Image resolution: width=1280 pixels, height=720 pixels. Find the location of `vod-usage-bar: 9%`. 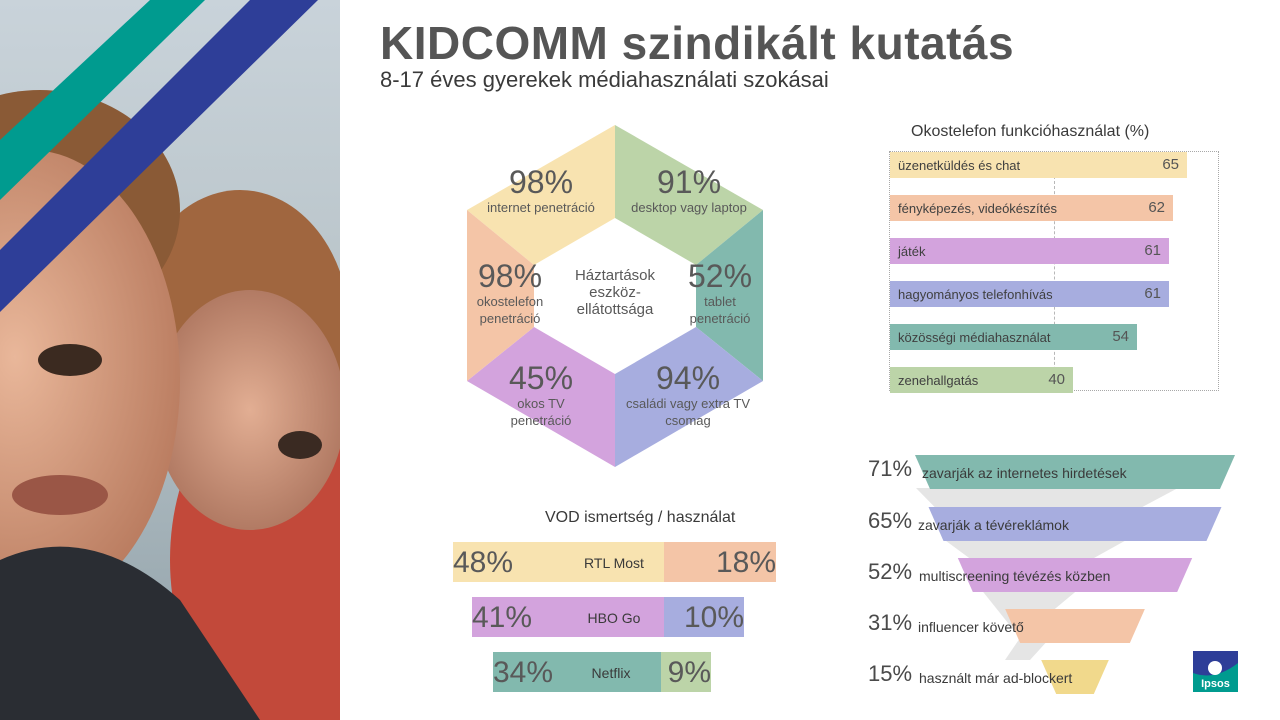

vod-usage-bar: 9% is located at coordinates (686, 672).